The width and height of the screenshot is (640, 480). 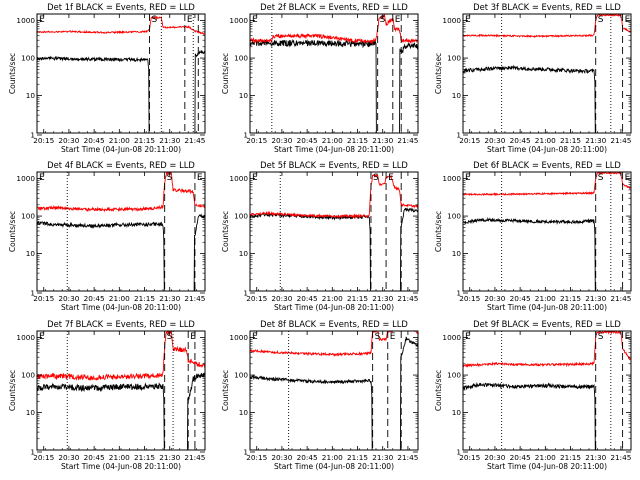 I want to click on panel-title: Det 3f BLACK = Events, RED = LLD, so click(x=547, y=7).